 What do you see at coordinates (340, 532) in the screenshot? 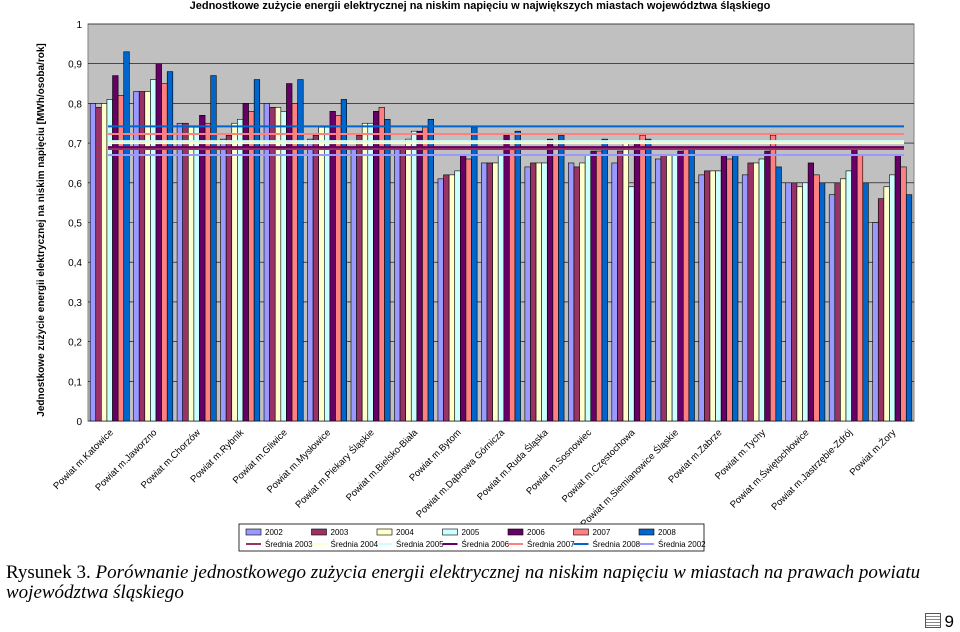
I see `legend-entry: 2003` at bounding box center [340, 532].